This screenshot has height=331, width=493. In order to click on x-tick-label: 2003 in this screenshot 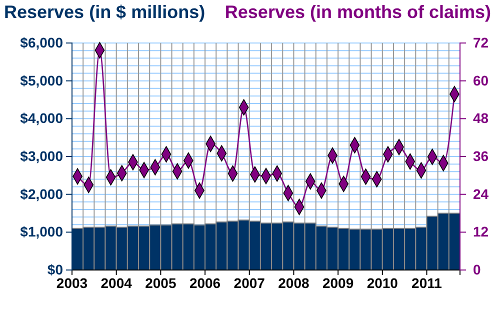, I will do `click(72, 282)`.